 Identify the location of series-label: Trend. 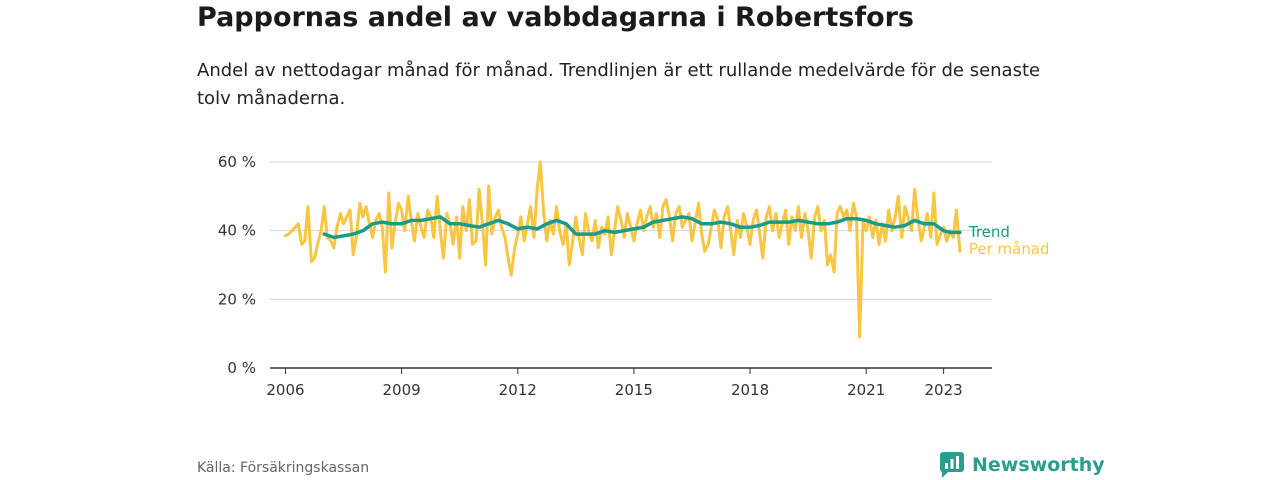
(989, 232).